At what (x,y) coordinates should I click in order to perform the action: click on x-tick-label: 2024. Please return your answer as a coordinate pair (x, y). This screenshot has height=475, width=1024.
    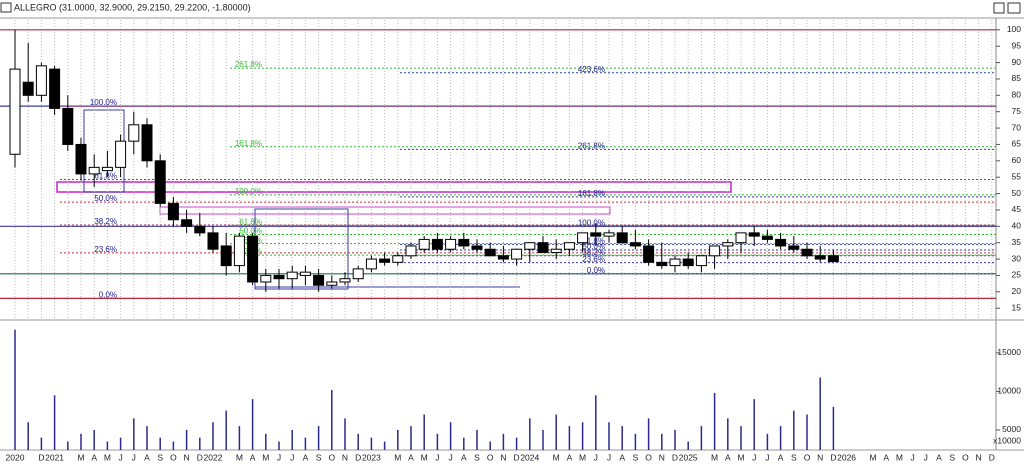
    Looking at the image, I should click on (529, 457).